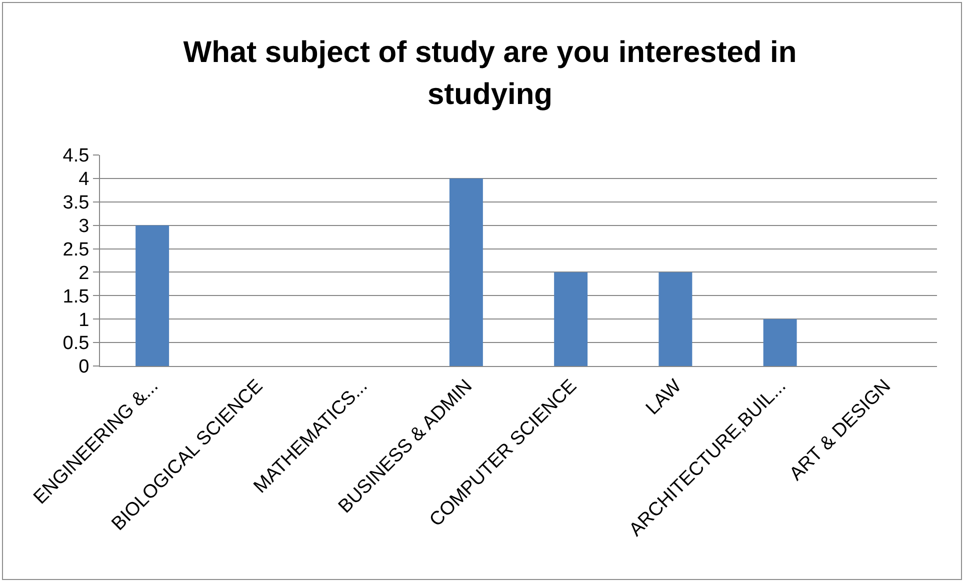 The image size is (966, 584). What do you see at coordinates (84, 320) in the screenshot?
I see `y-tick-label: 1` at bounding box center [84, 320].